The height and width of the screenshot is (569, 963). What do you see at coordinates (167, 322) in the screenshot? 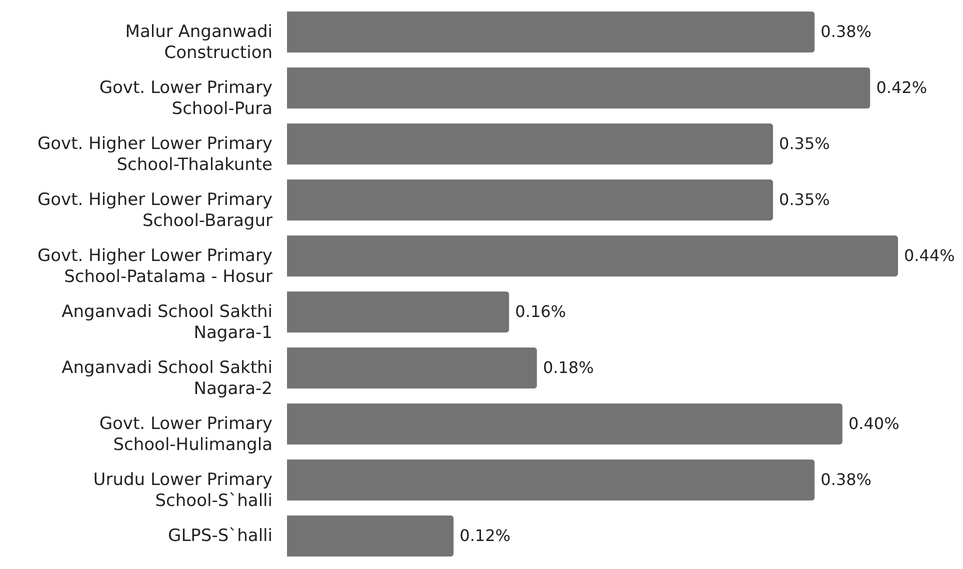
I see `y-tick-label: Anganvadi School Sakthi Nagara-1` at bounding box center [167, 322].